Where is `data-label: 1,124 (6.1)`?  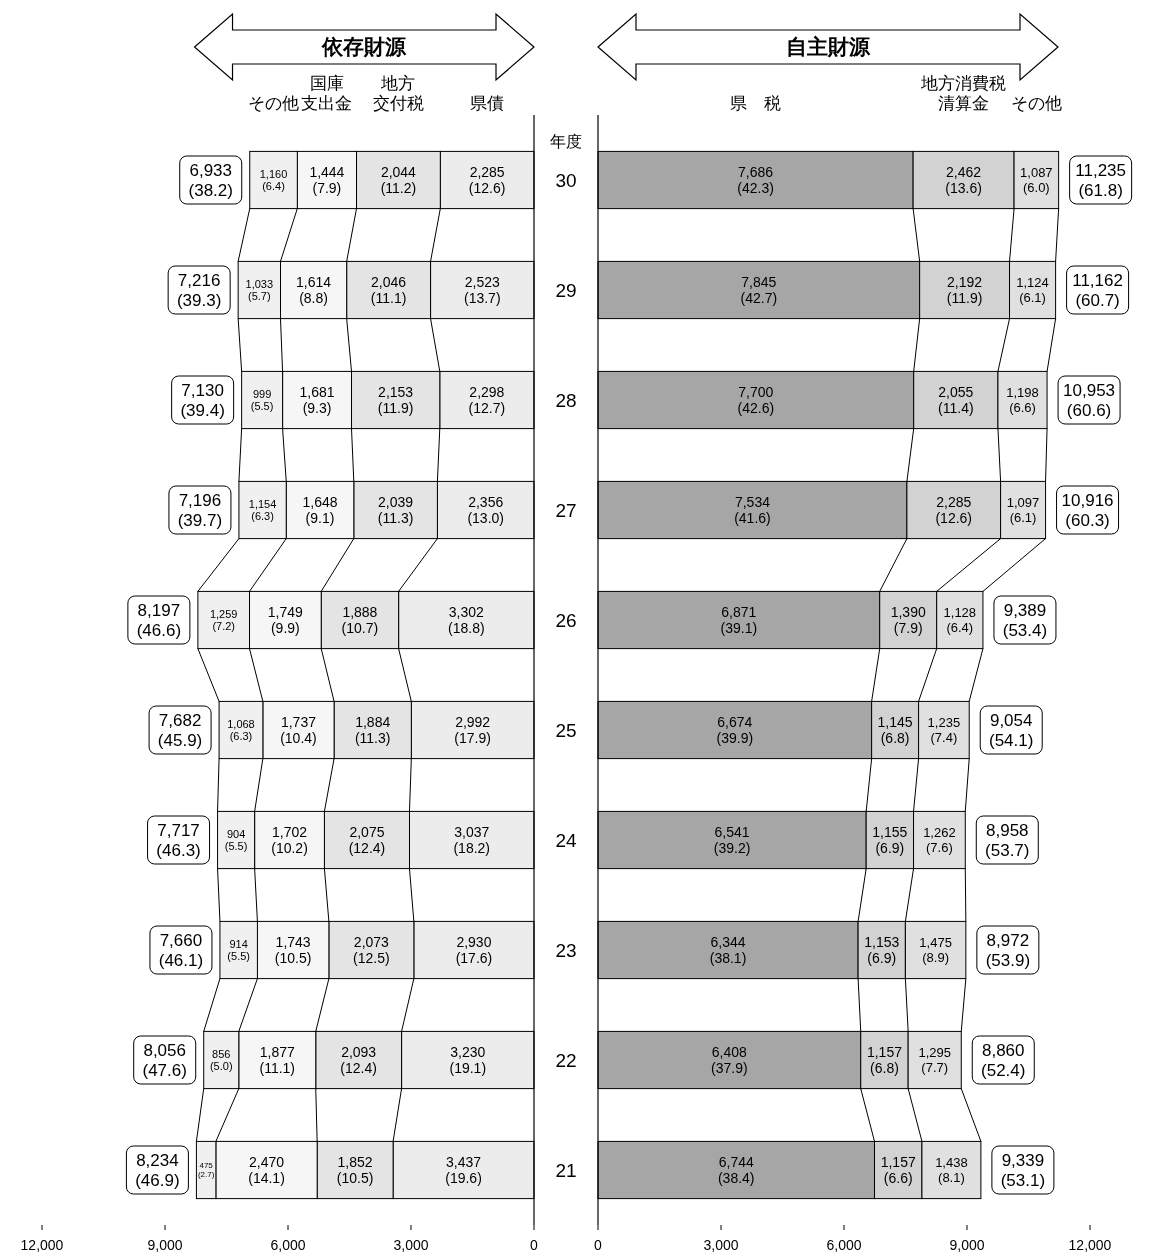
data-label: 1,124 (6.1) is located at coordinates (1032, 290).